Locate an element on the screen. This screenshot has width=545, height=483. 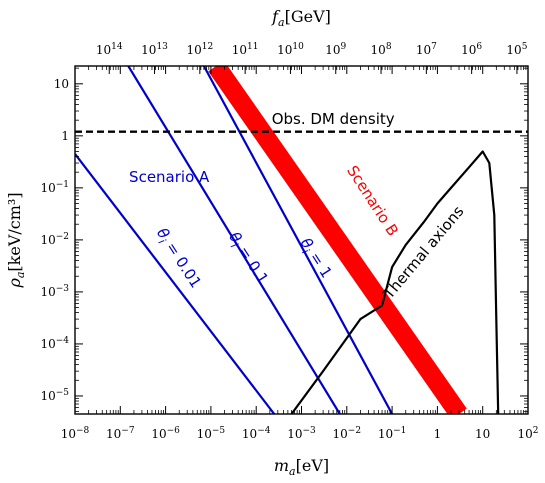
x-tick-label: 1 is located at coordinates (438, 434).